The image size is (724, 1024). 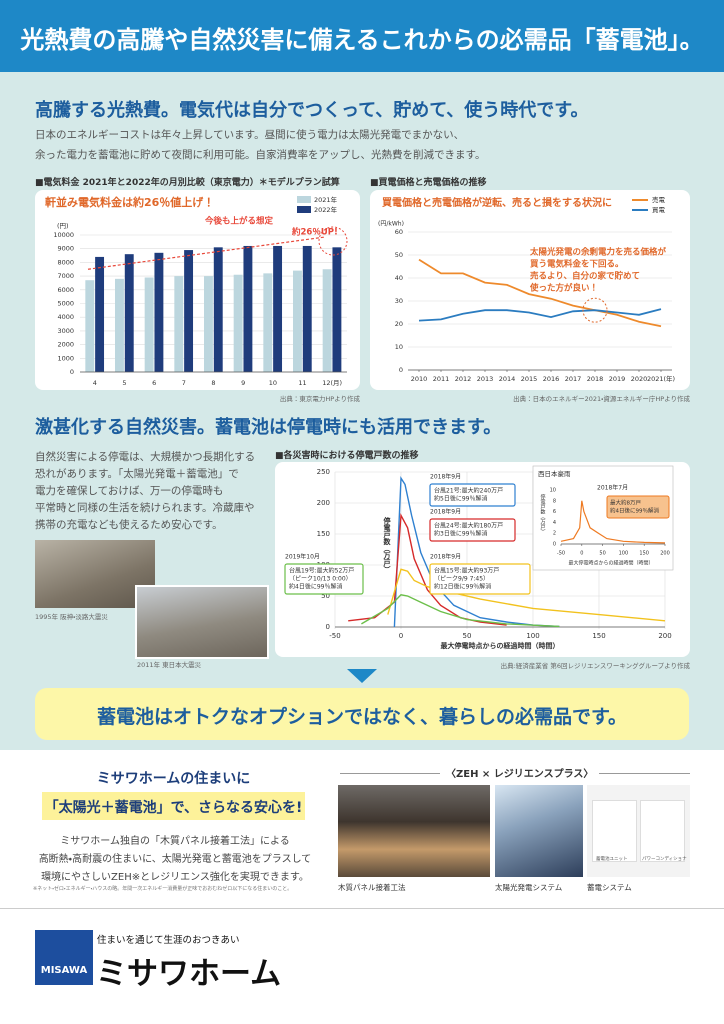 I want to click on y-tick-label: 2, so click(x=554, y=534).